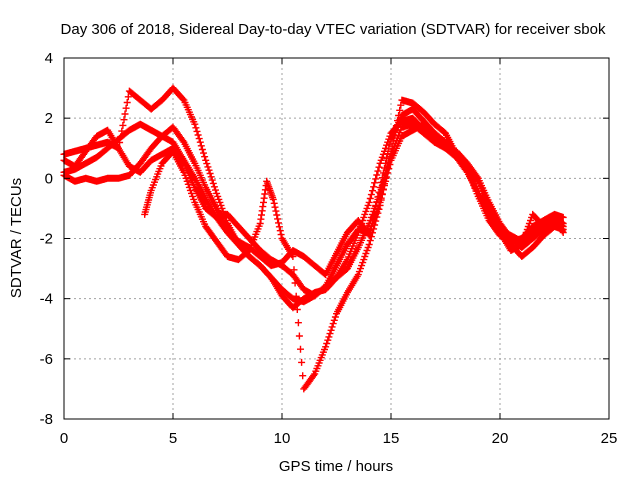 The image size is (640, 480). Describe the element at coordinates (46, 419) in the screenshot. I see `y-tick-label: -8` at that location.